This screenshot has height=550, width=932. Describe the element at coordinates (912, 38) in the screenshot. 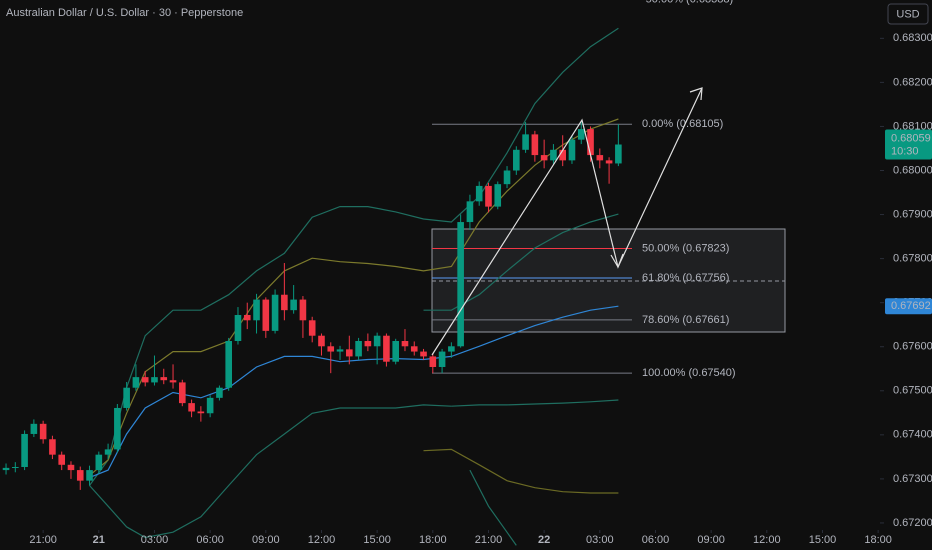

I see `y-tick-label: 0.68300` at that location.